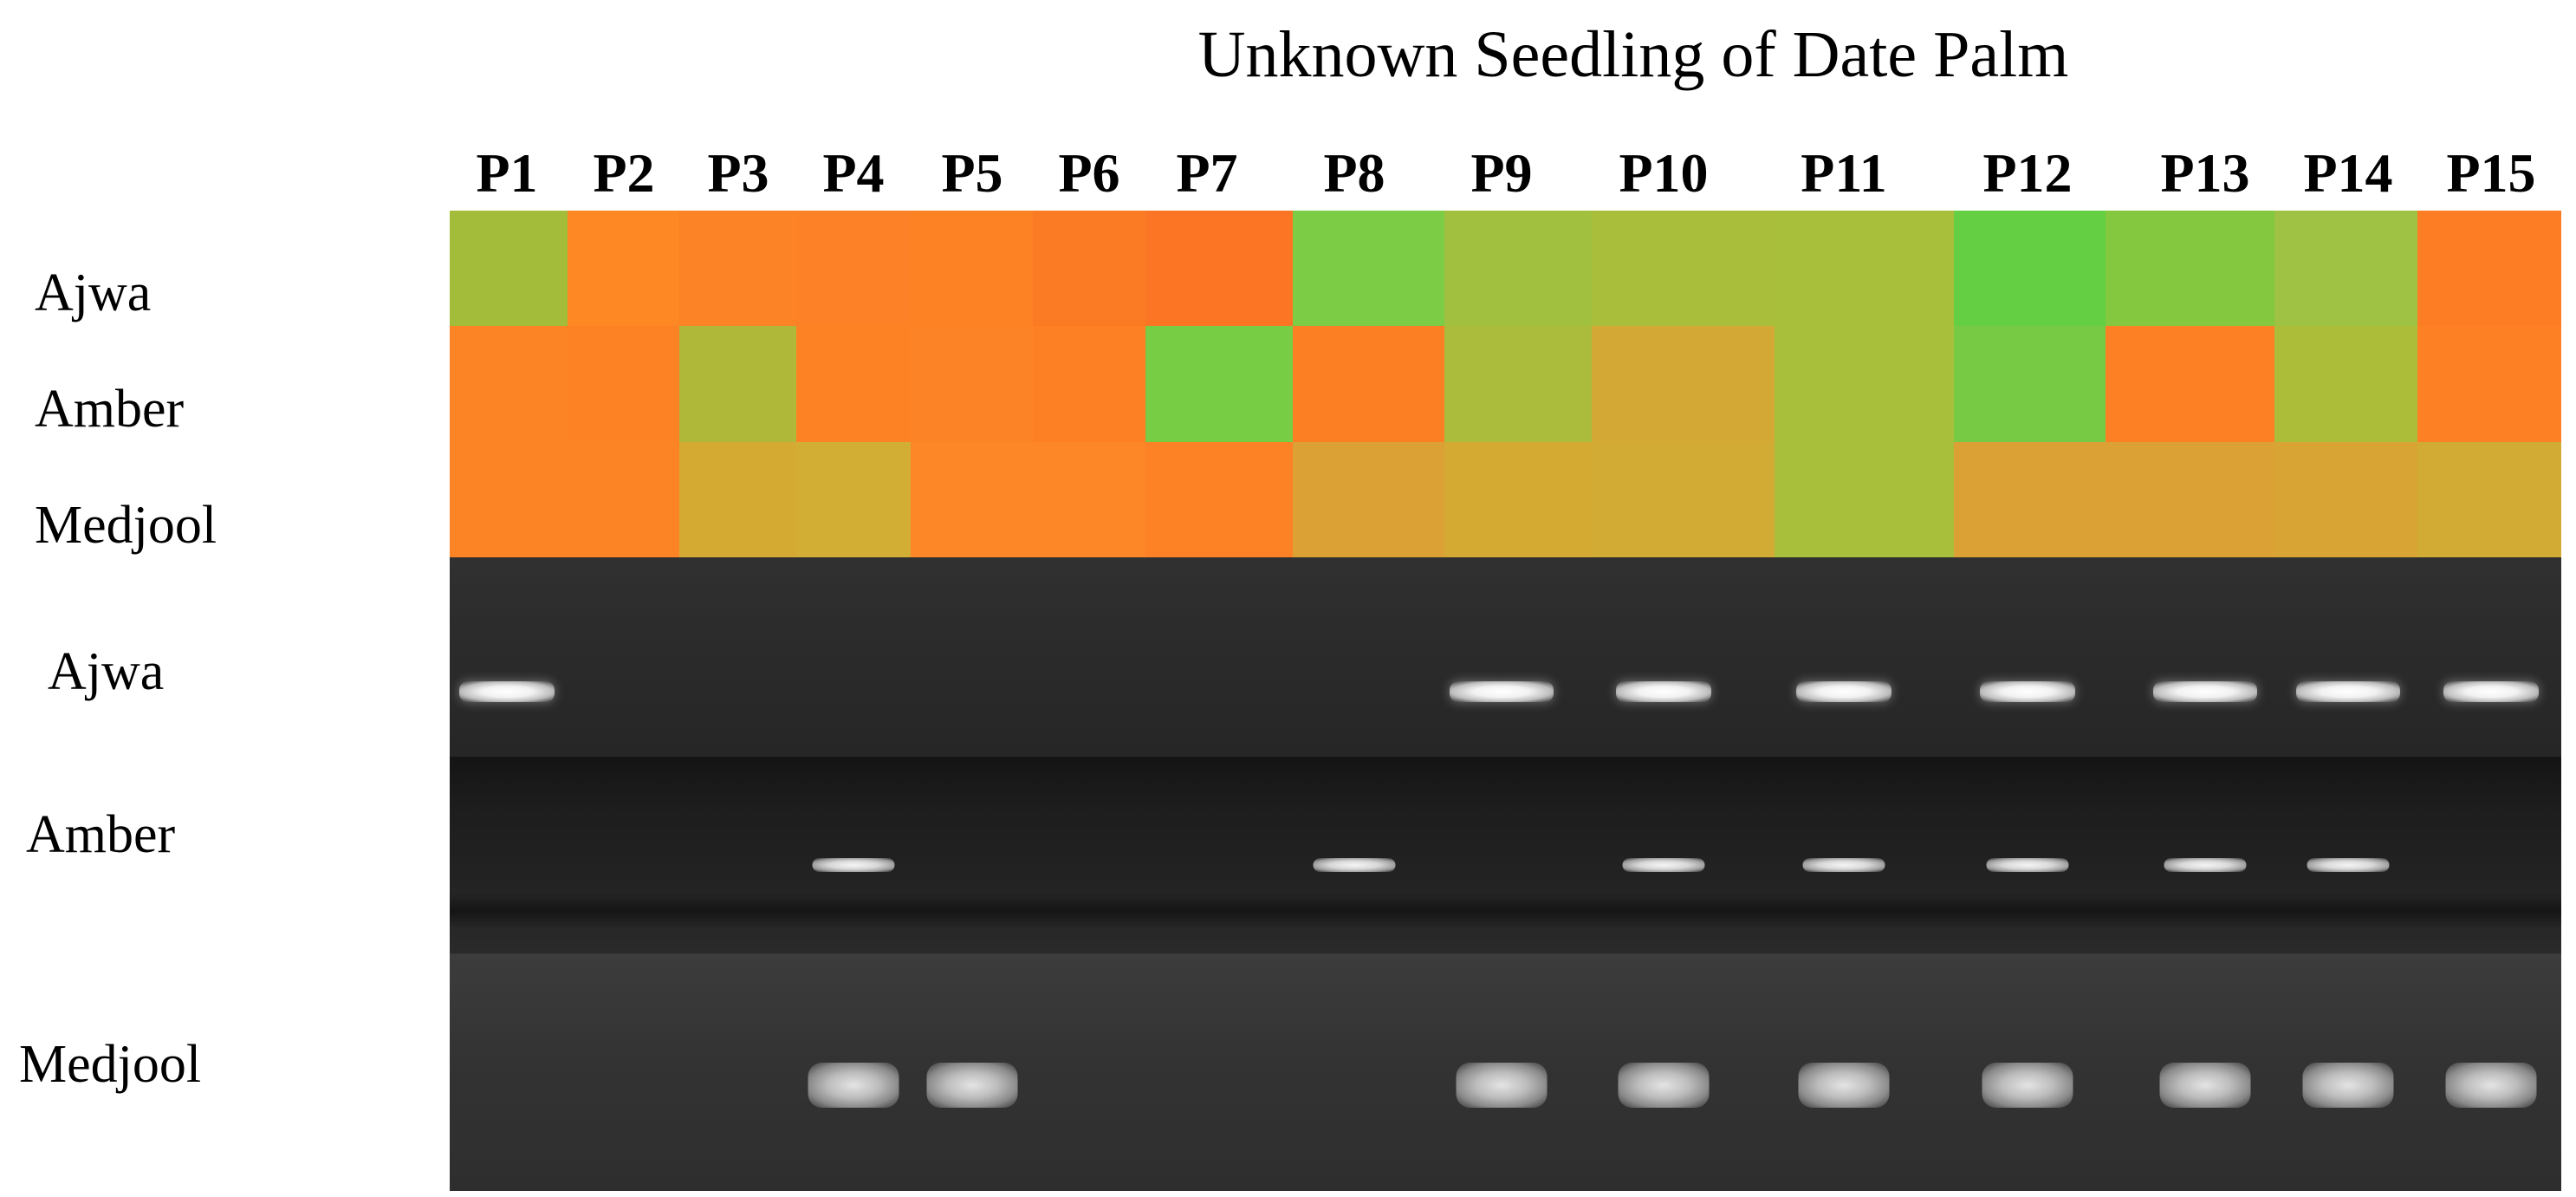  Describe the element at coordinates (1506, 911) in the screenshot. I see `gel-shading` at that location.